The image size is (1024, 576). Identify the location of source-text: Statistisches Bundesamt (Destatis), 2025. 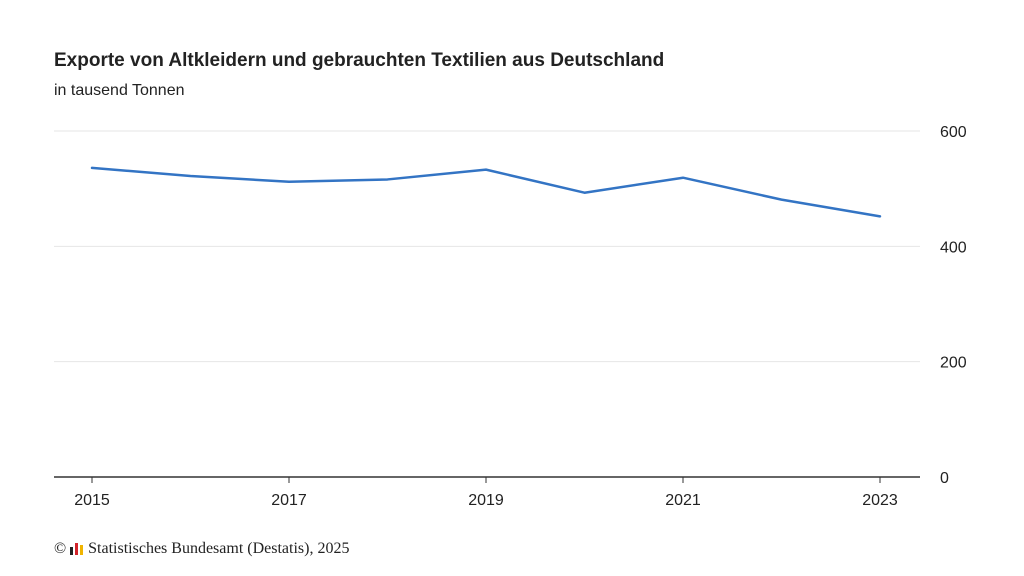
(219, 548).